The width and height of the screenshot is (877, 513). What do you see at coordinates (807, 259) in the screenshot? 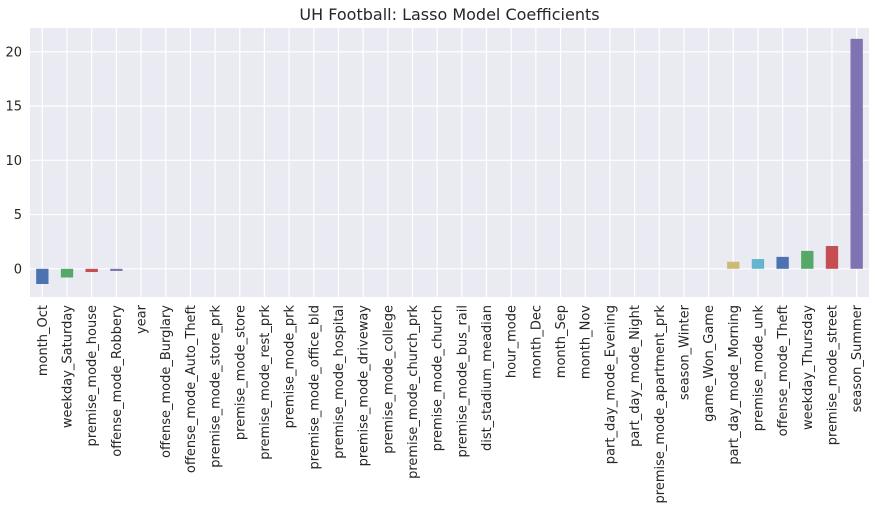
I see `bar-weekday_Thursday` at bounding box center [807, 259].